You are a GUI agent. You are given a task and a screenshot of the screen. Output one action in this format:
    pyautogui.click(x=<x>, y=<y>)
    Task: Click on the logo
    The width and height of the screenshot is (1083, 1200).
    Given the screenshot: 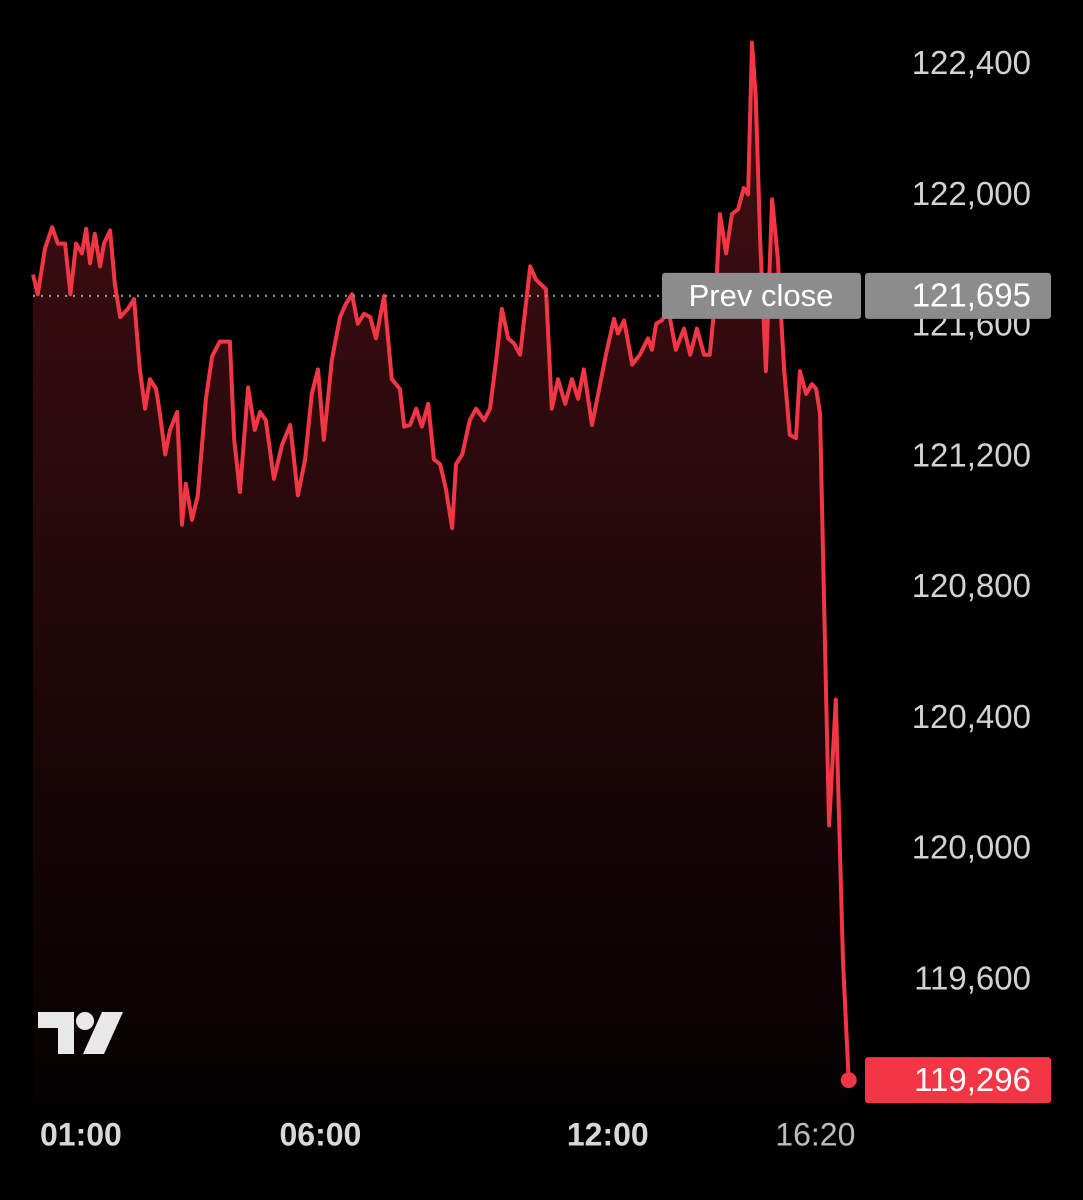 What is the action you would take?
    pyautogui.click(x=80, y=1033)
    